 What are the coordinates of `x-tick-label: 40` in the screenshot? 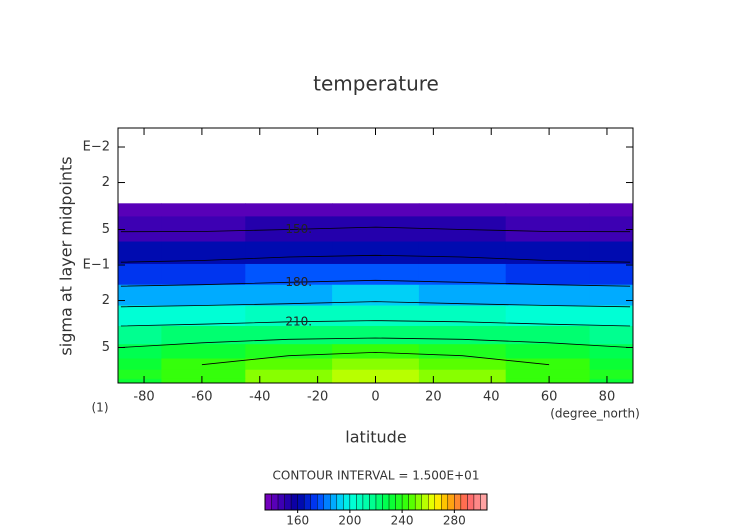 It's located at (491, 397).